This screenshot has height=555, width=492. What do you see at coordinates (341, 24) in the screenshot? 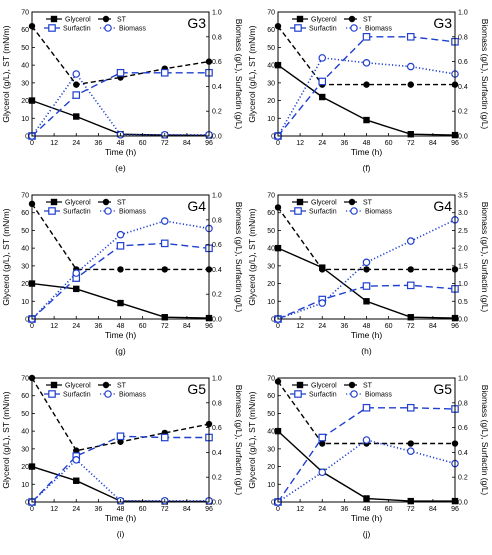
I see `legend: Glycerol ST Surfactin Biomass` at bounding box center [341, 24].